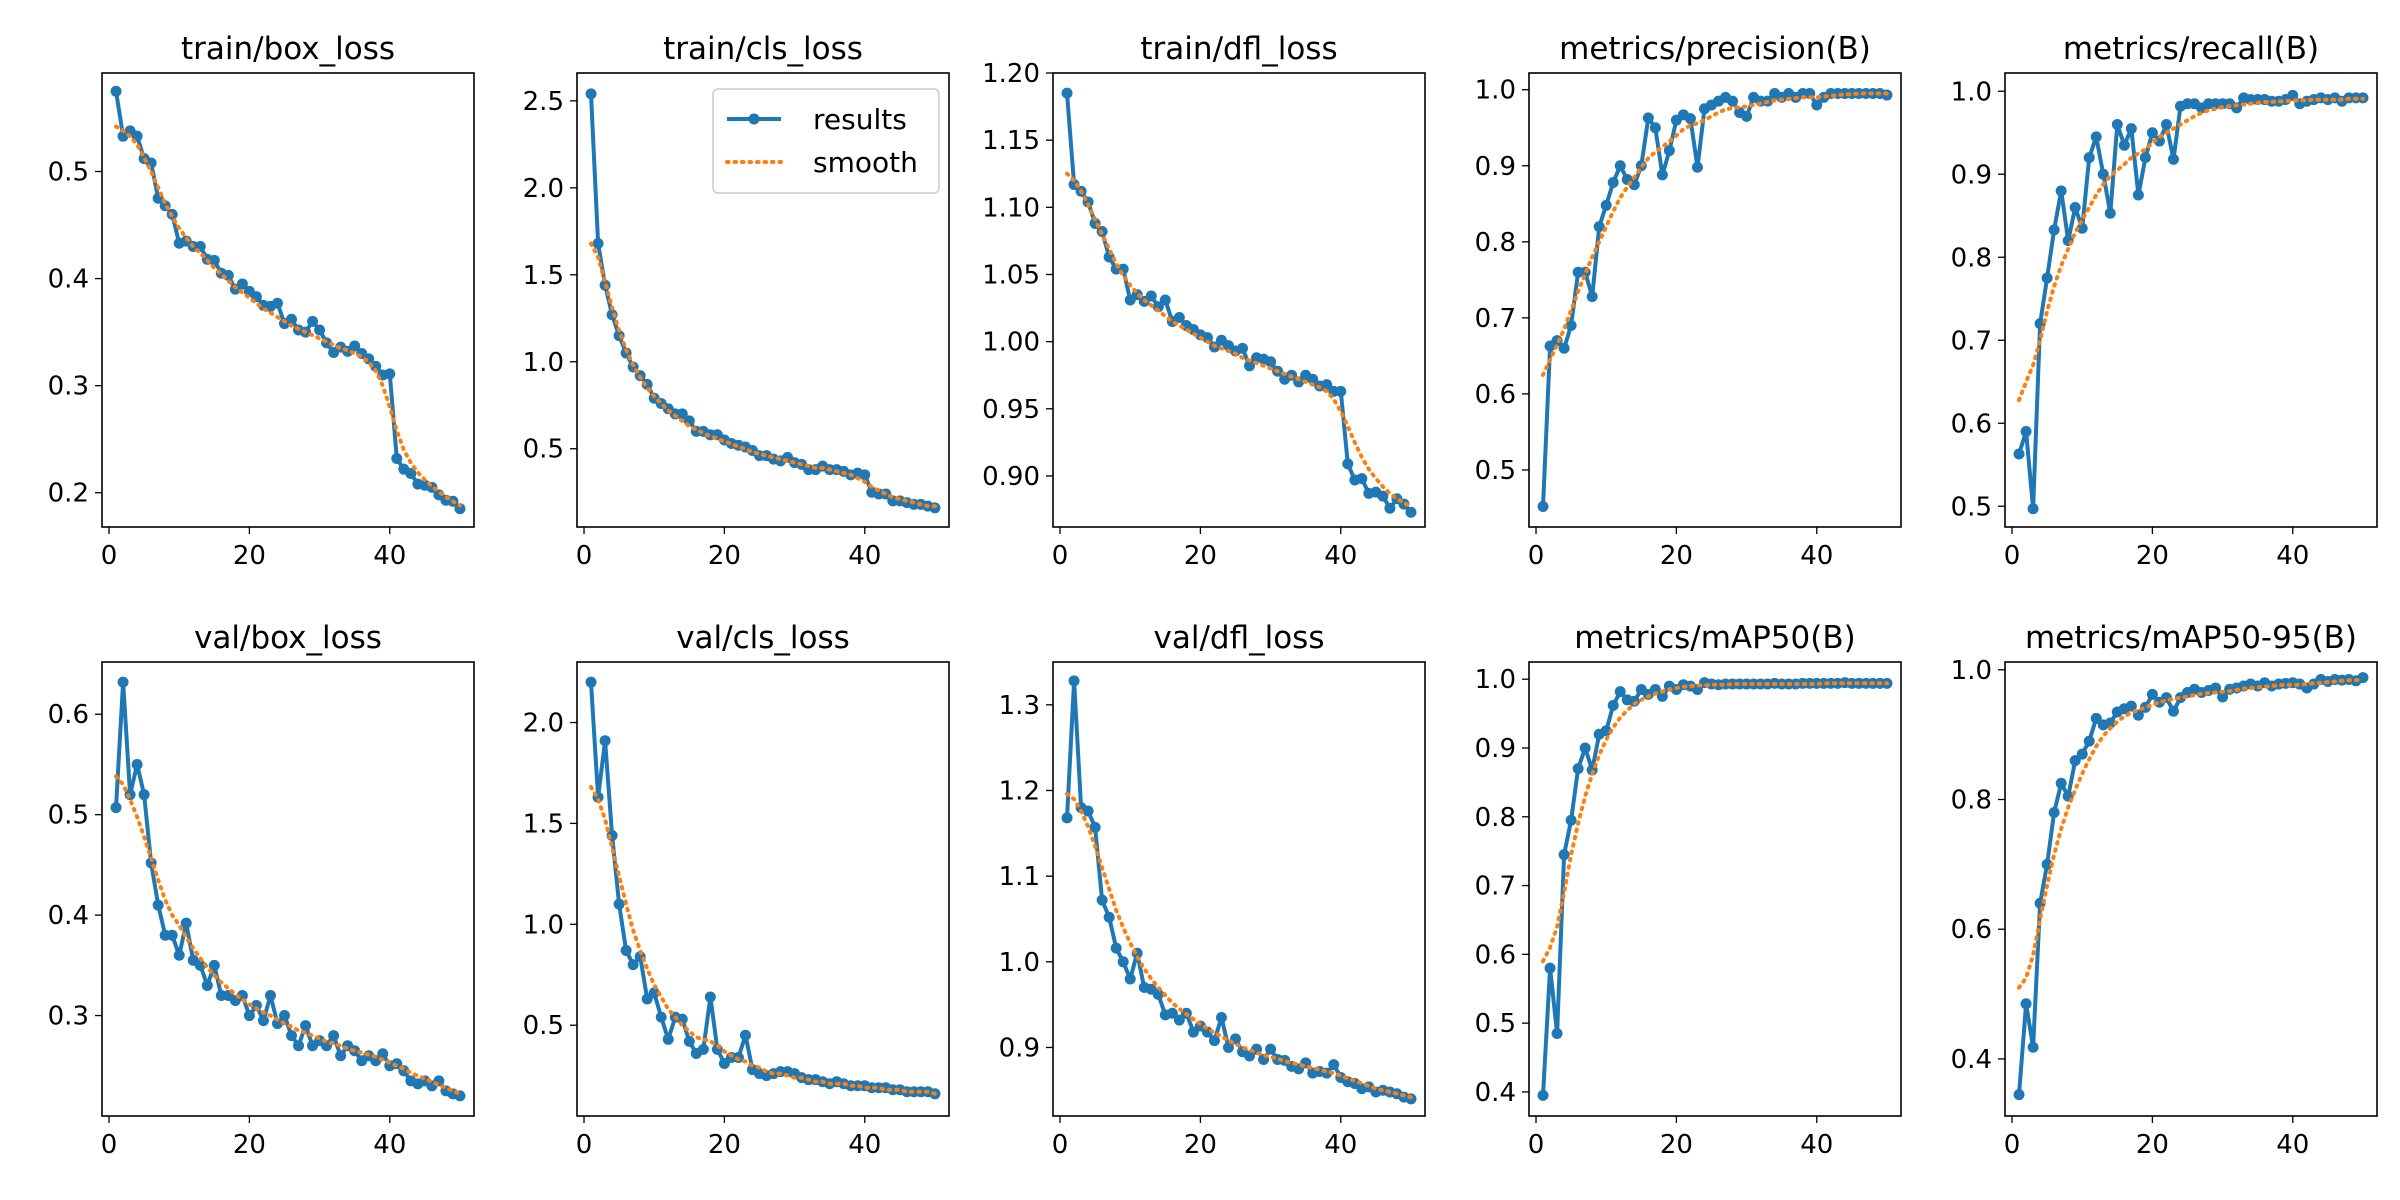 The width and height of the screenshot is (2400, 1200). Describe the element at coordinates (1011, 343) in the screenshot. I see `y-tick-label: 1.00` at that location.